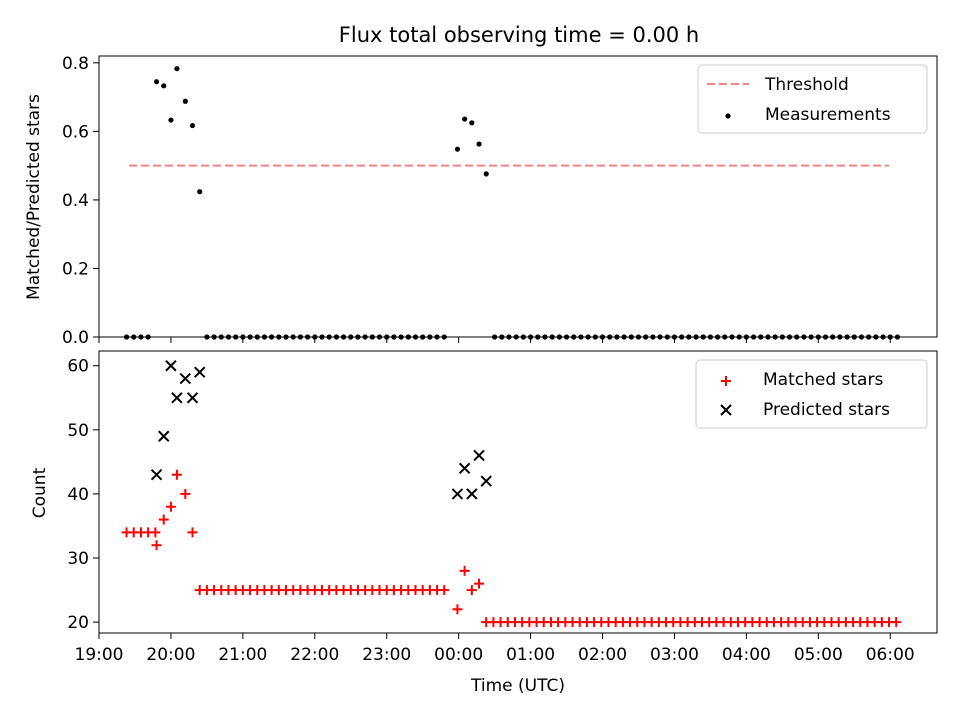 The width and height of the screenshot is (960, 720). I want to click on bottom-y-tick-label: 50, so click(78, 431).